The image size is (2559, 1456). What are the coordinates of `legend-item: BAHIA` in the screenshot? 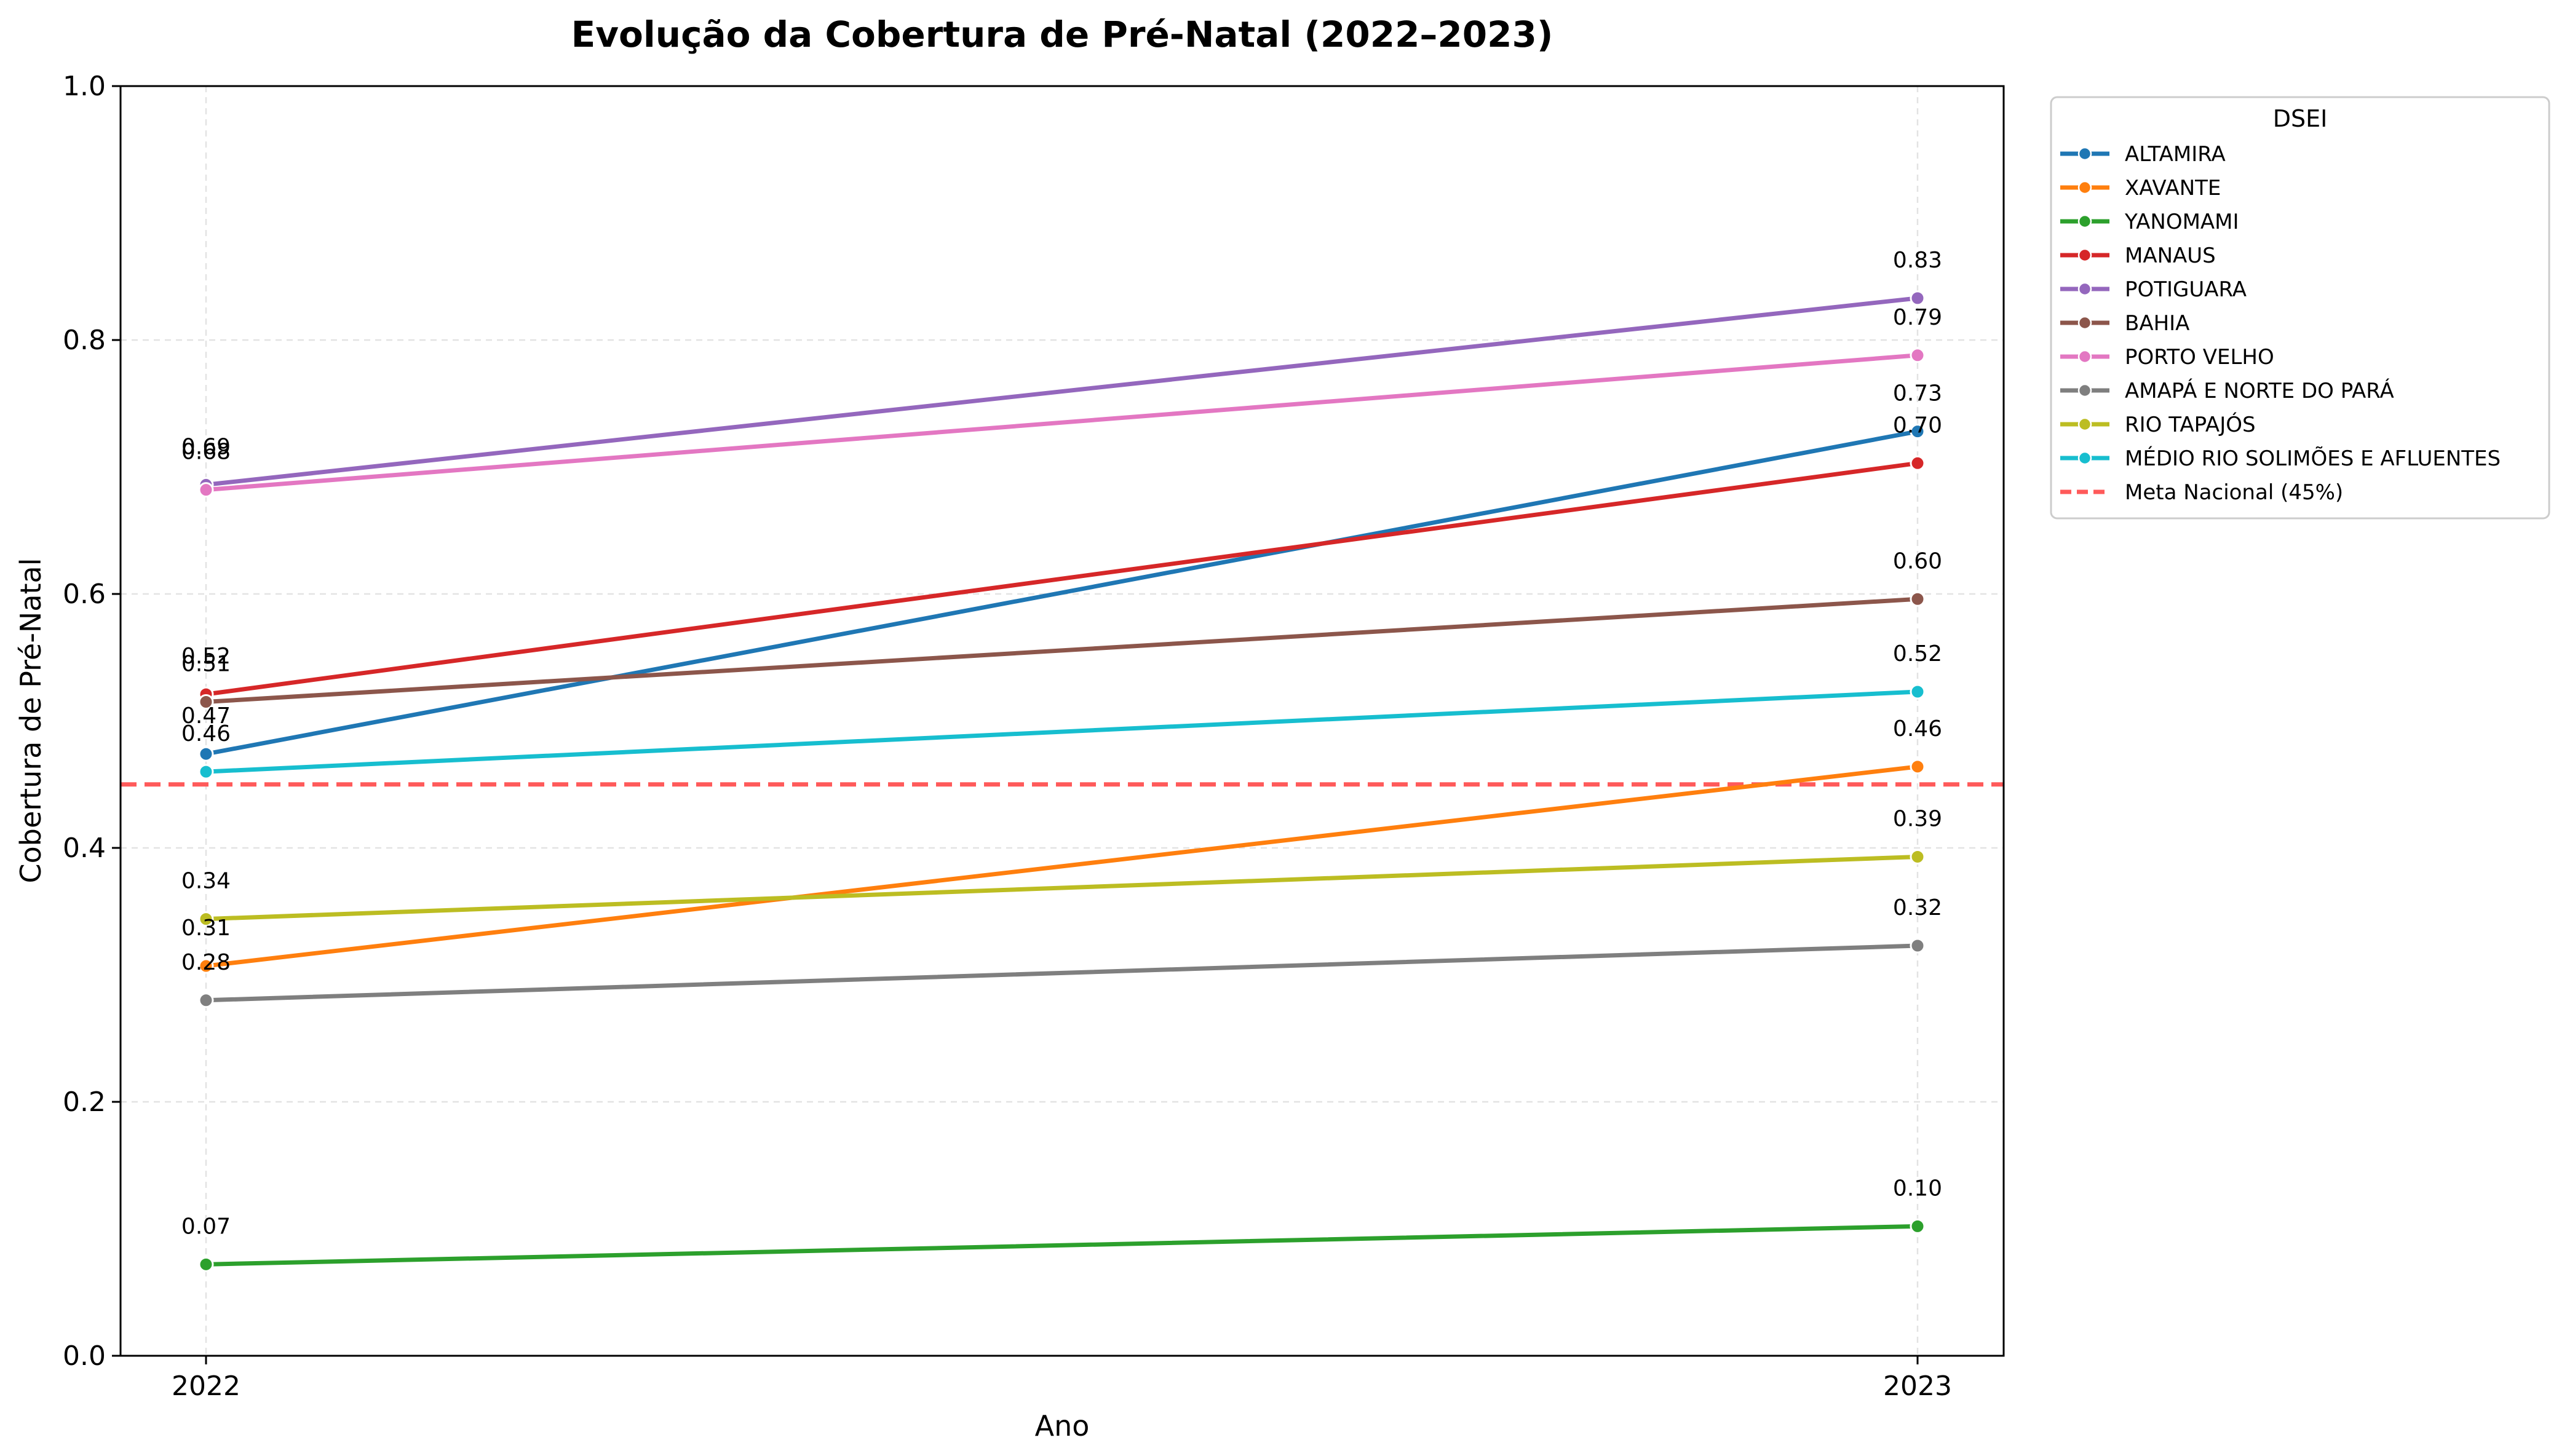 It's located at (2124, 324).